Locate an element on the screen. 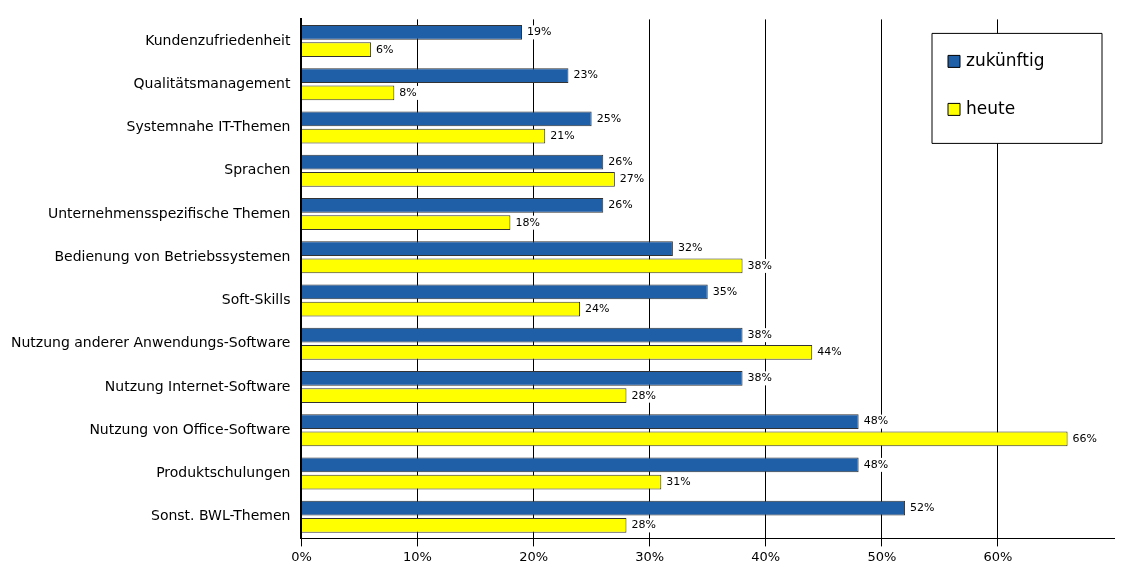 The height and width of the screenshot is (578, 1128). y-tick-label: Produktschulungen is located at coordinates (223, 472).